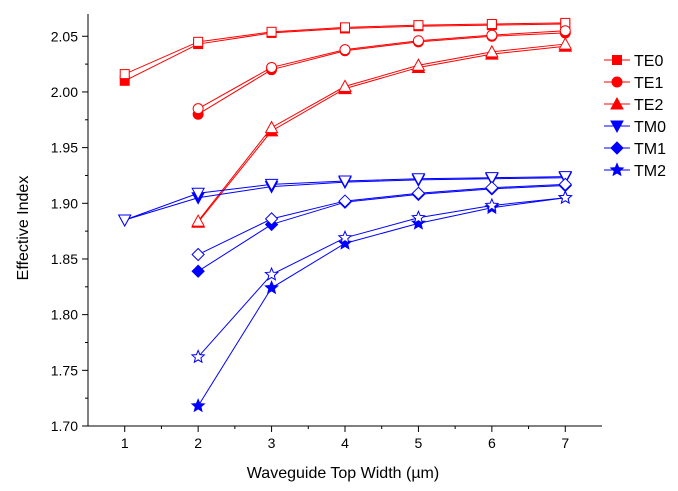  Describe the element at coordinates (650, 127) in the screenshot. I see `legend-label: TM0` at that location.